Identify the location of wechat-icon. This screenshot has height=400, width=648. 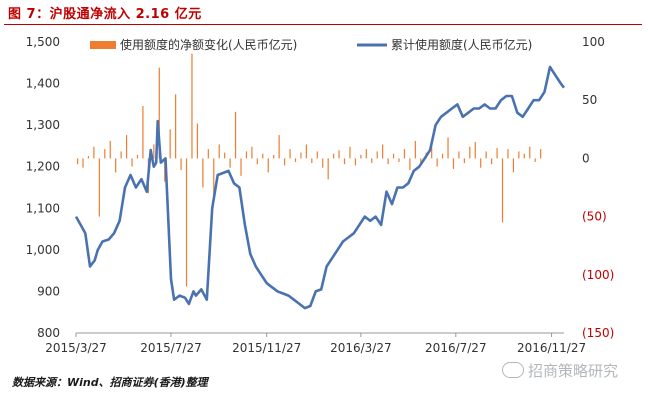
(513, 370).